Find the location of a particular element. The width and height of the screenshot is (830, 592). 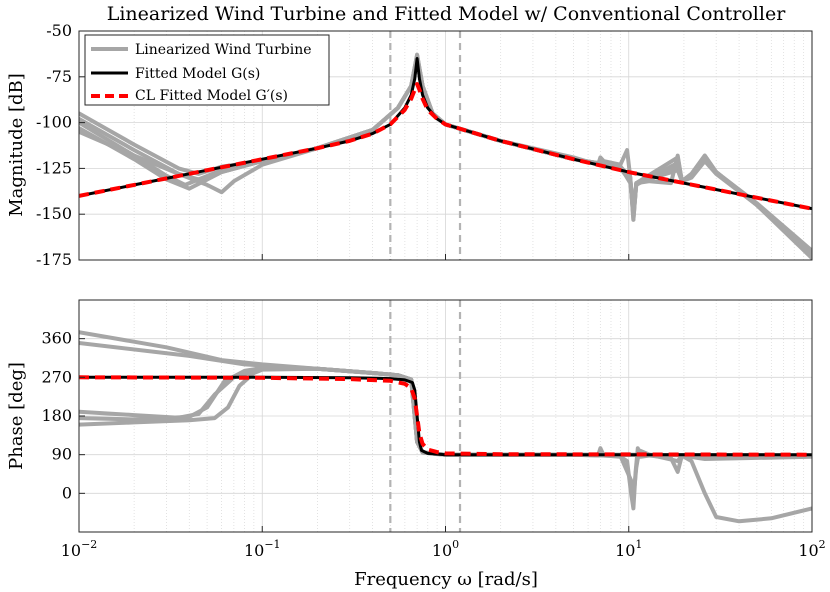

legend-label-fit: Fitted Model G(s) is located at coordinates (197, 74).